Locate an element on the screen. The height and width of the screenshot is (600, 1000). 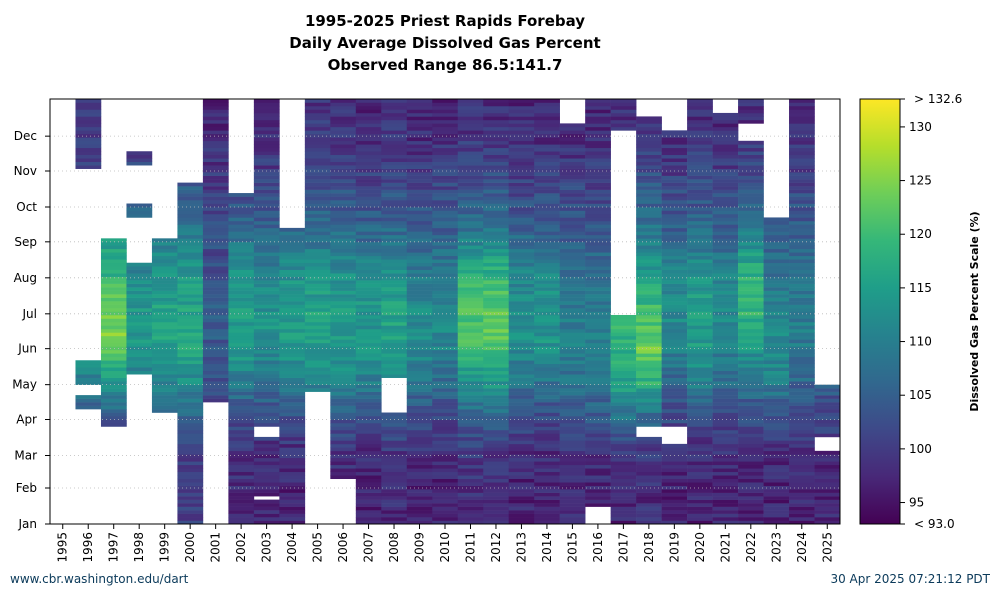
heatmap-column-2021 is located at coordinates (725, 318).